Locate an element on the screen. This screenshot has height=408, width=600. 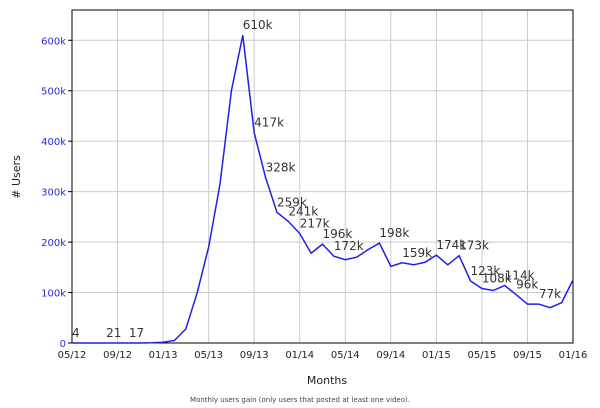
data-label: 17 is located at coordinates (136, 333).